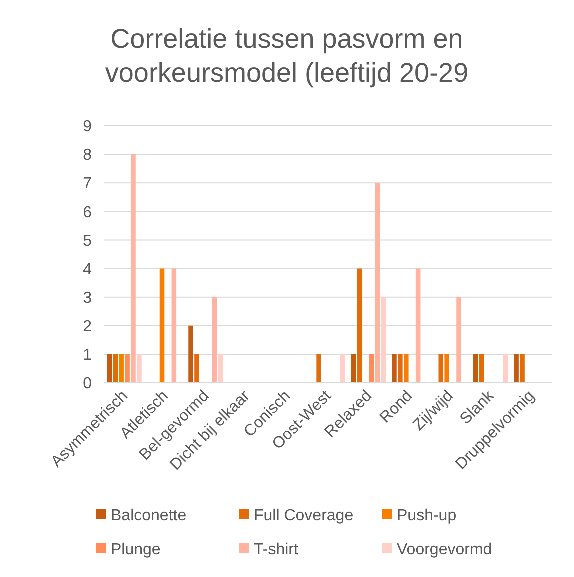 The height and width of the screenshot is (577, 574). What do you see at coordinates (87, 127) in the screenshot?
I see `y-tick-label: 9` at bounding box center [87, 127].